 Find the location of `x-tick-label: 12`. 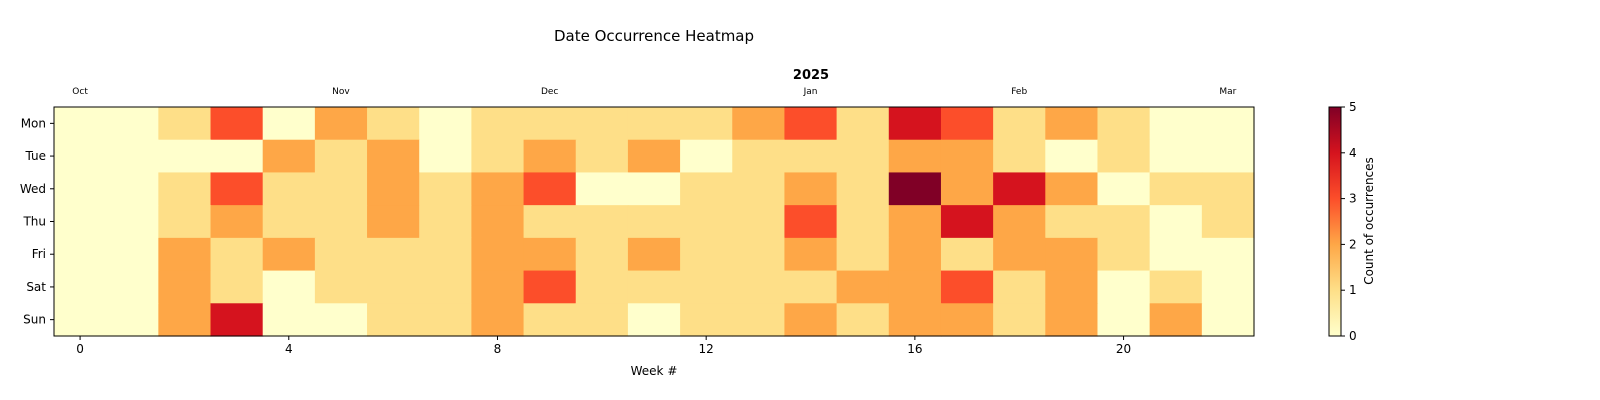

x-tick-label: 12 is located at coordinates (706, 349).